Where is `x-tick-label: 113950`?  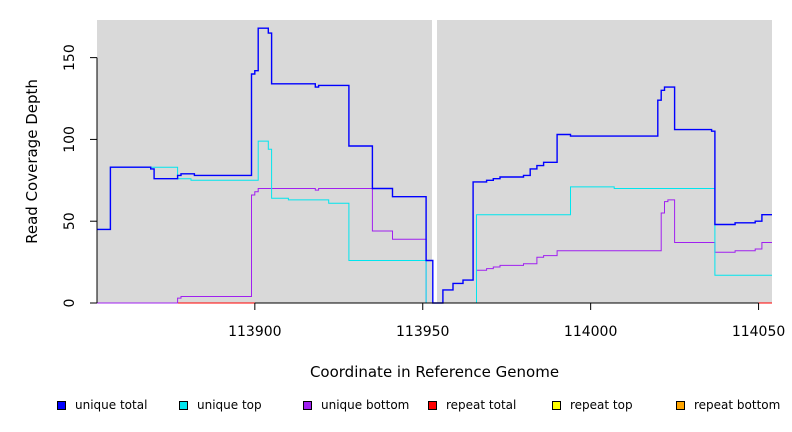 x-tick-label: 113950 is located at coordinates (422, 332).